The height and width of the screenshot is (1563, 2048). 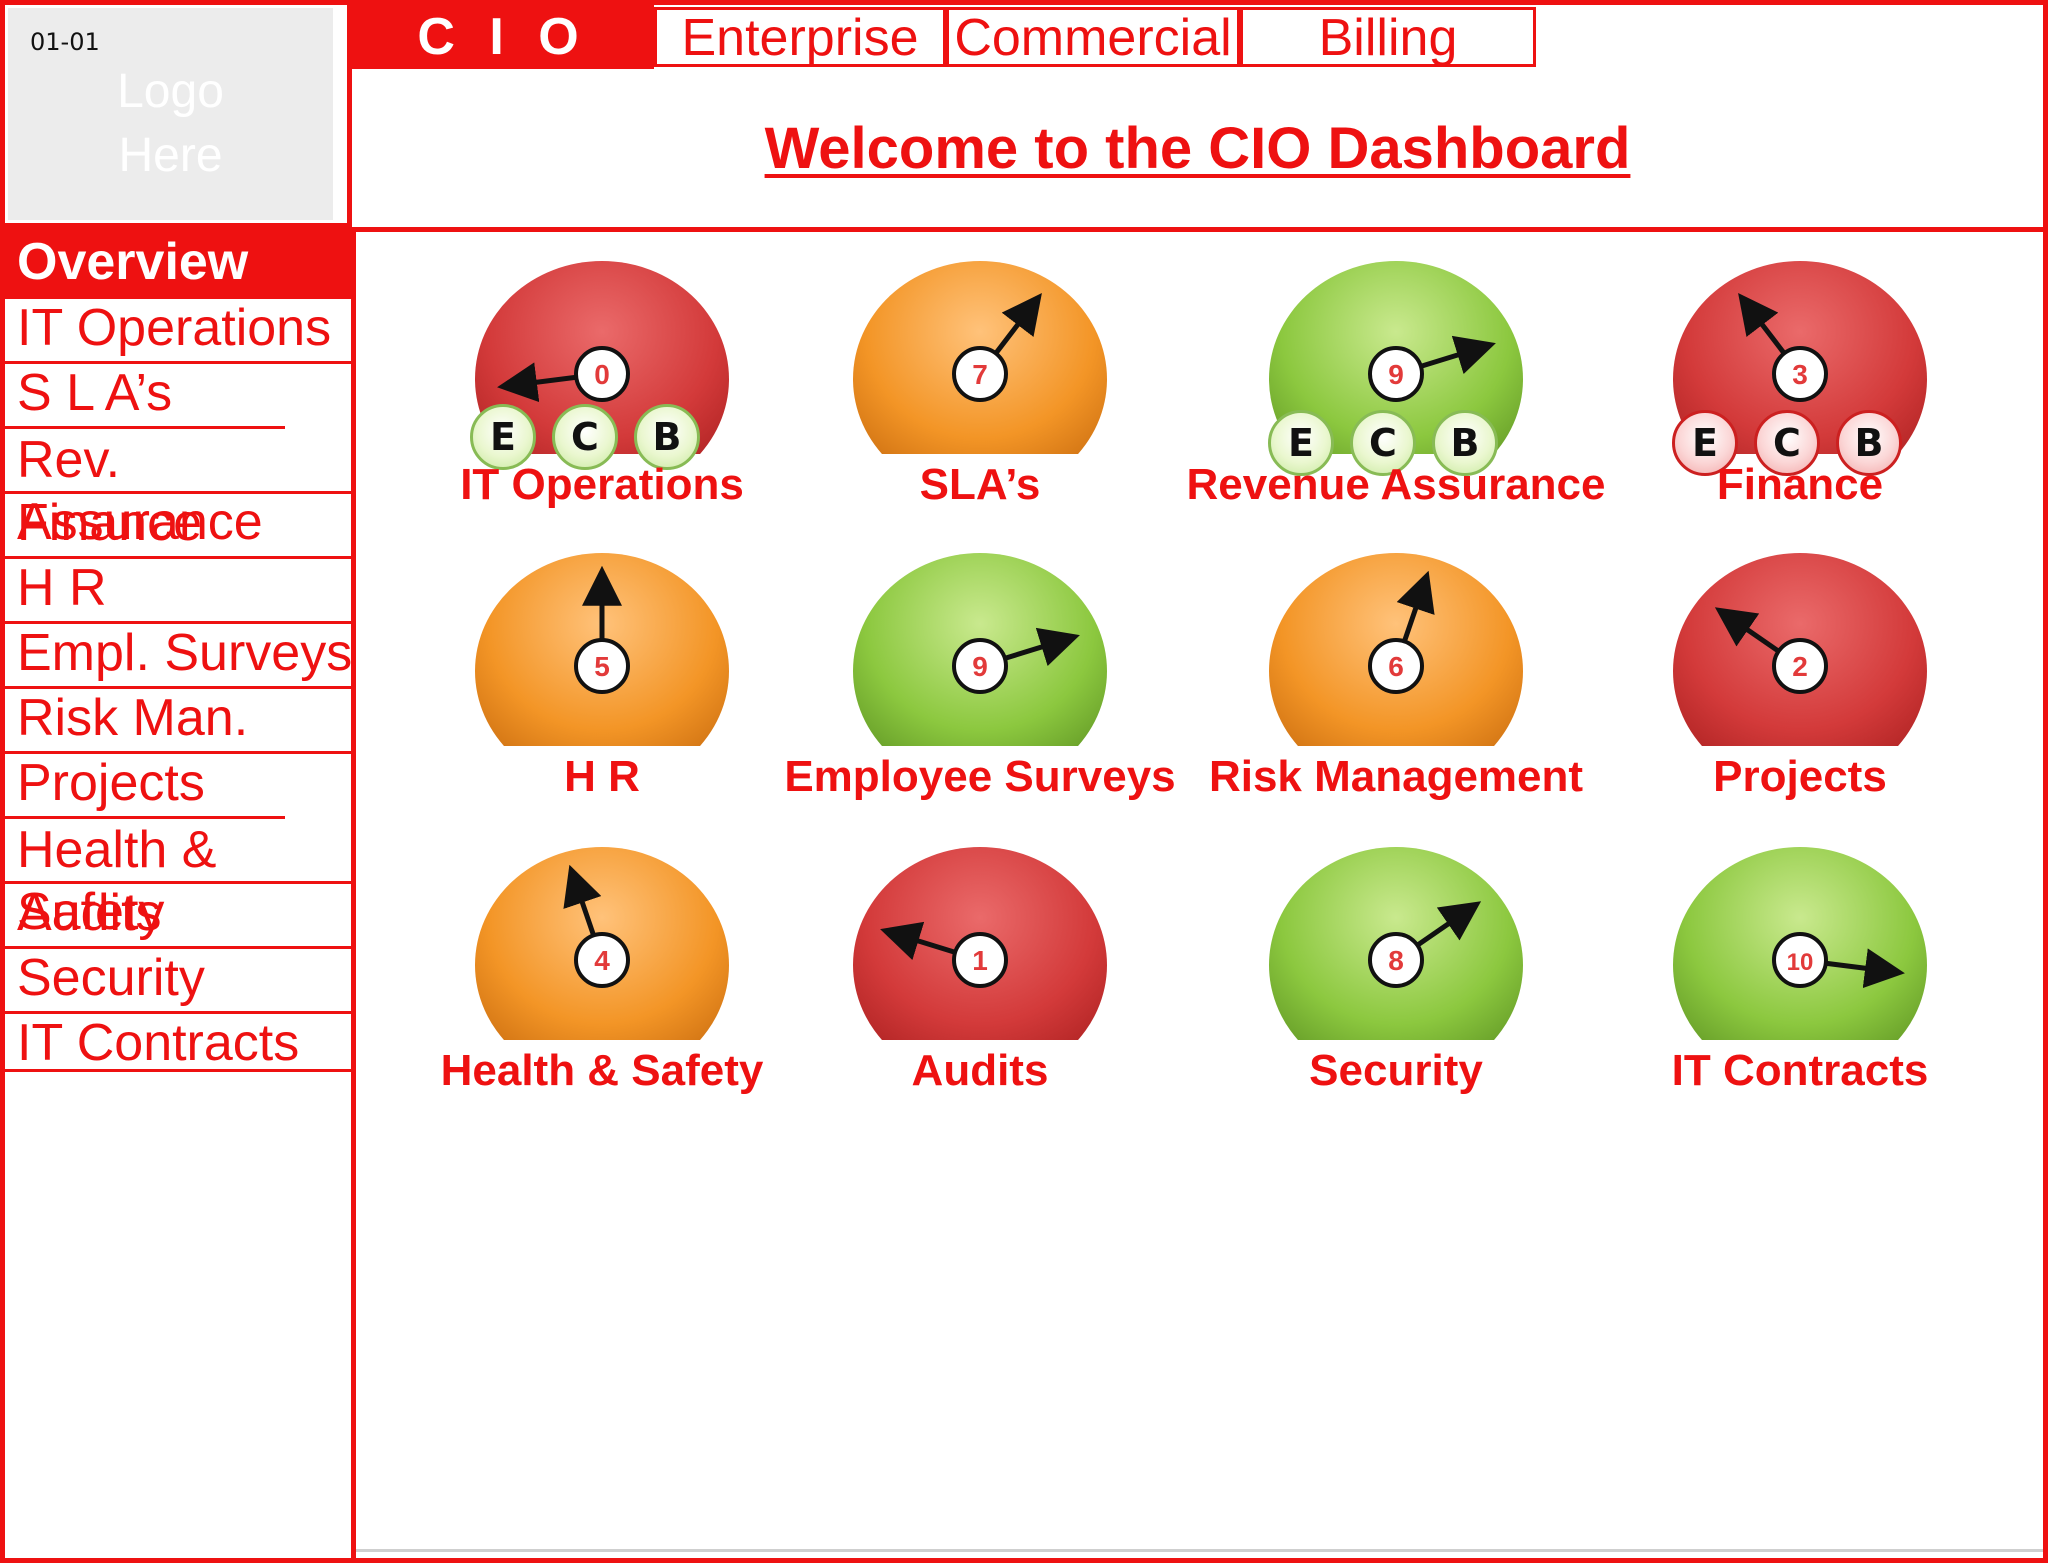 I want to click on gauge-label: Revenue Assurance, so click(x=1396, y=484).